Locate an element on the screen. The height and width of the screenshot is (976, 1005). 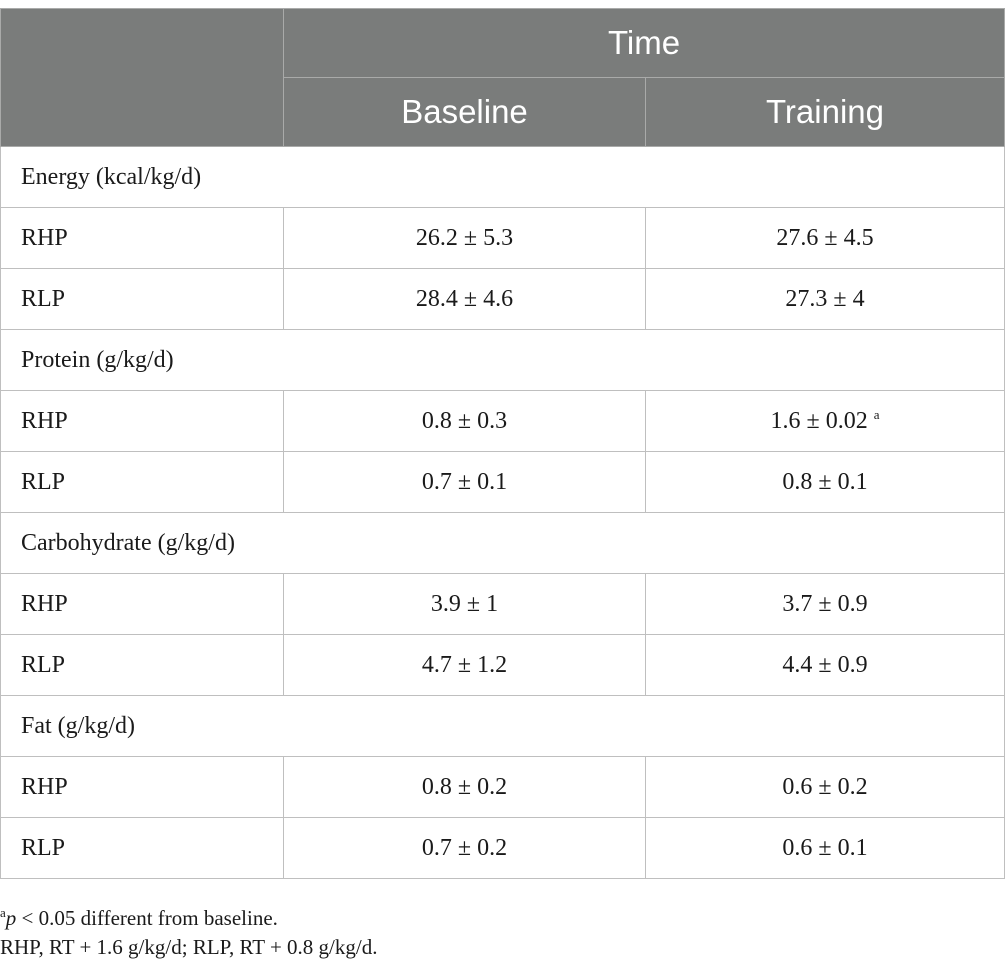
table-row: RLP 4.7 ± 1.2 4.4 ± 0.9 is located at coordinates (502, 665).